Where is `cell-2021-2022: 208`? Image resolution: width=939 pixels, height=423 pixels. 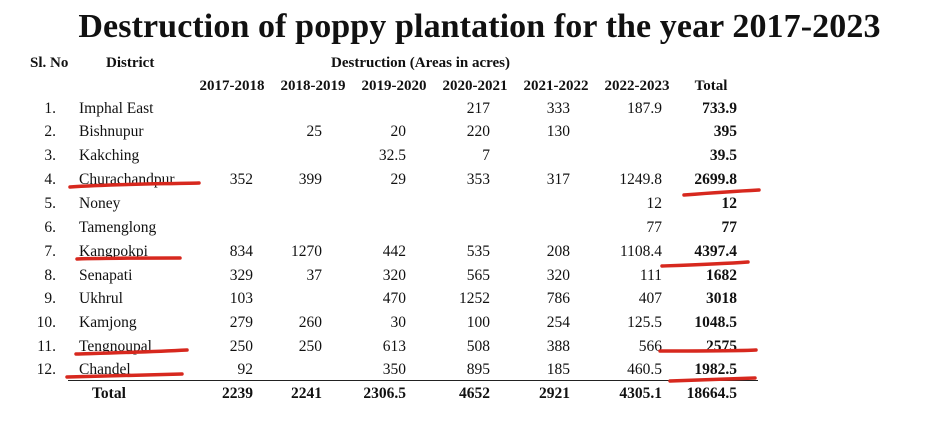
cell-2021-2022: 208 is located at coordinates (558, 251).